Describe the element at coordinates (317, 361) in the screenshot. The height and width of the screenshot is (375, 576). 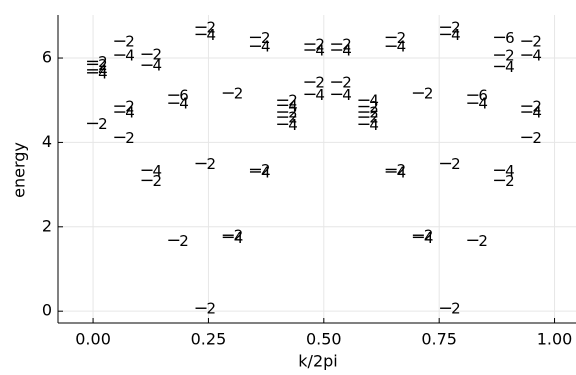
I see `x-axis-label: k/2pi` at that location.